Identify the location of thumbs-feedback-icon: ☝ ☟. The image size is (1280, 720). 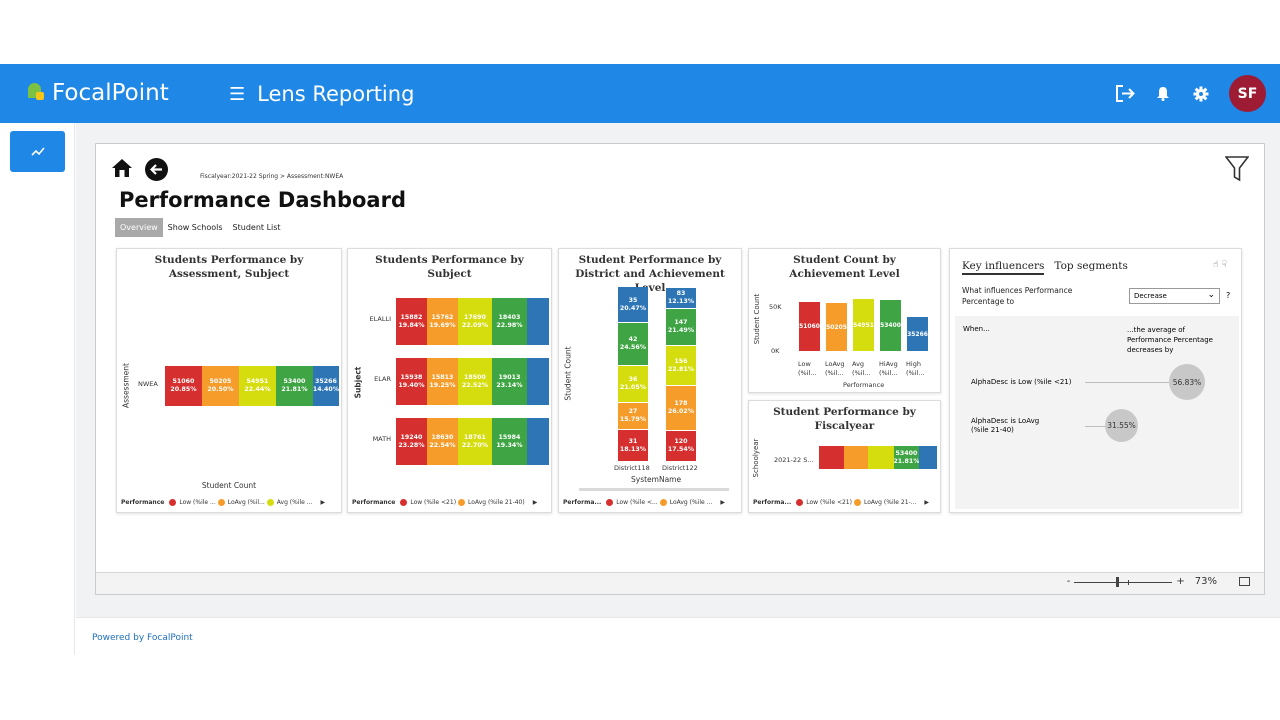
(1220, 265).